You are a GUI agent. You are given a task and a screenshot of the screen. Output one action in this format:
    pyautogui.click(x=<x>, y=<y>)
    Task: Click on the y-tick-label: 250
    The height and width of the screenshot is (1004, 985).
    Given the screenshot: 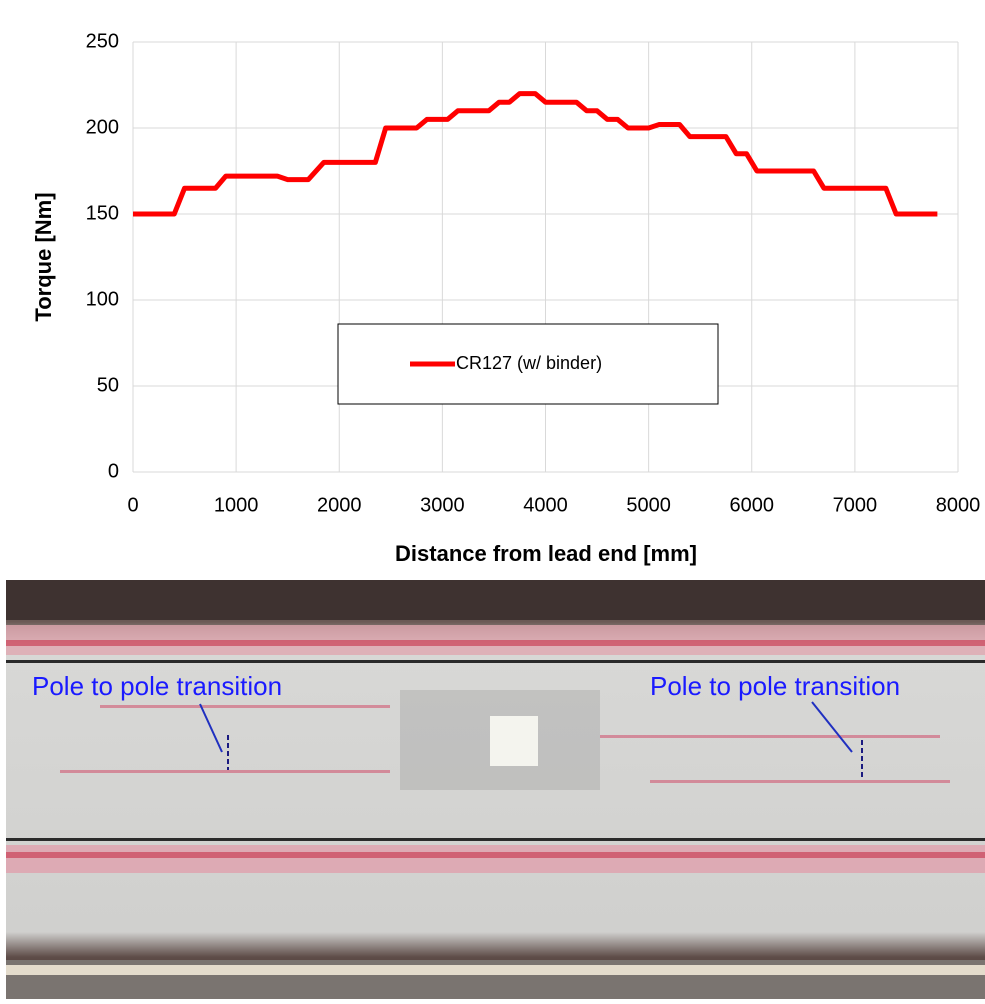 What is the action you would take?
    pyautogui.click(x=102, y=41)
    